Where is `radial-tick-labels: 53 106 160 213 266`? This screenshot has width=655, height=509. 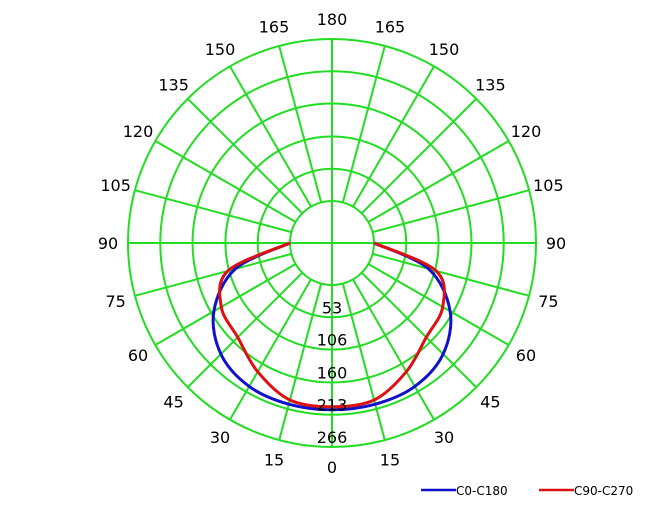 radial-tick-labels: 53 106 160 213 266 is located at coordinates (332, 372).